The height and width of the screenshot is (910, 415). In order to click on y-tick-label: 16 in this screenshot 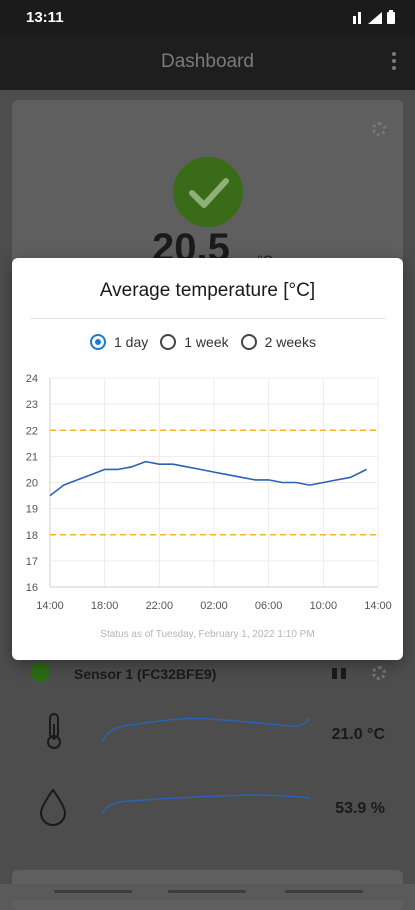, I will do `click(32, 588)`.